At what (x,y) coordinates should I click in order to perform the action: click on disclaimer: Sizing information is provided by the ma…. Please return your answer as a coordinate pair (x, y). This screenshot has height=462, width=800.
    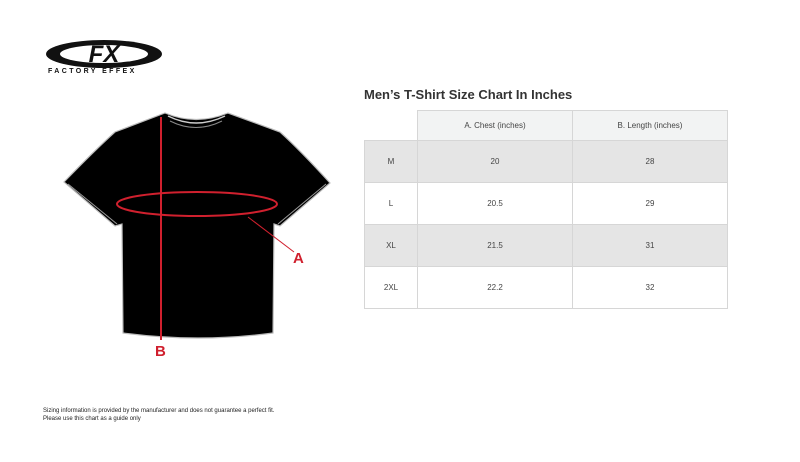
    Looking at the image, I should click on (158, 415).